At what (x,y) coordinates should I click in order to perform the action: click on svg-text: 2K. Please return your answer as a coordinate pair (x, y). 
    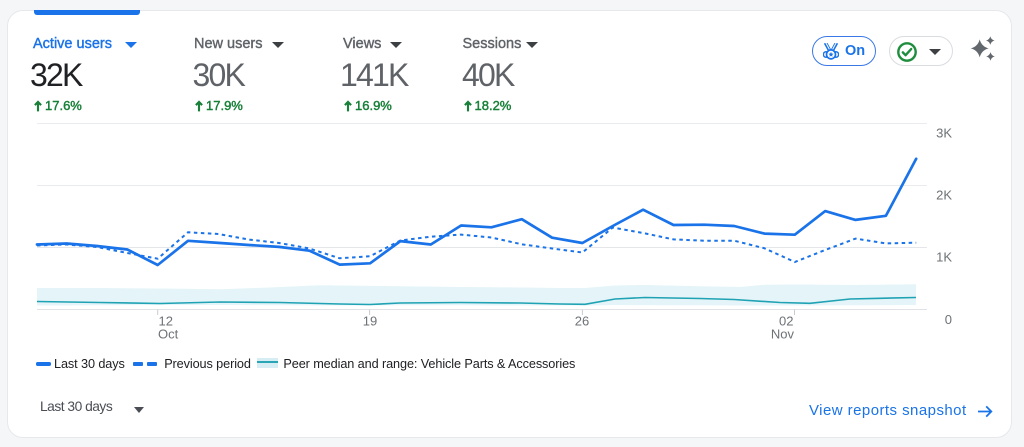
    Looking at the image, I should click on (944, 195).